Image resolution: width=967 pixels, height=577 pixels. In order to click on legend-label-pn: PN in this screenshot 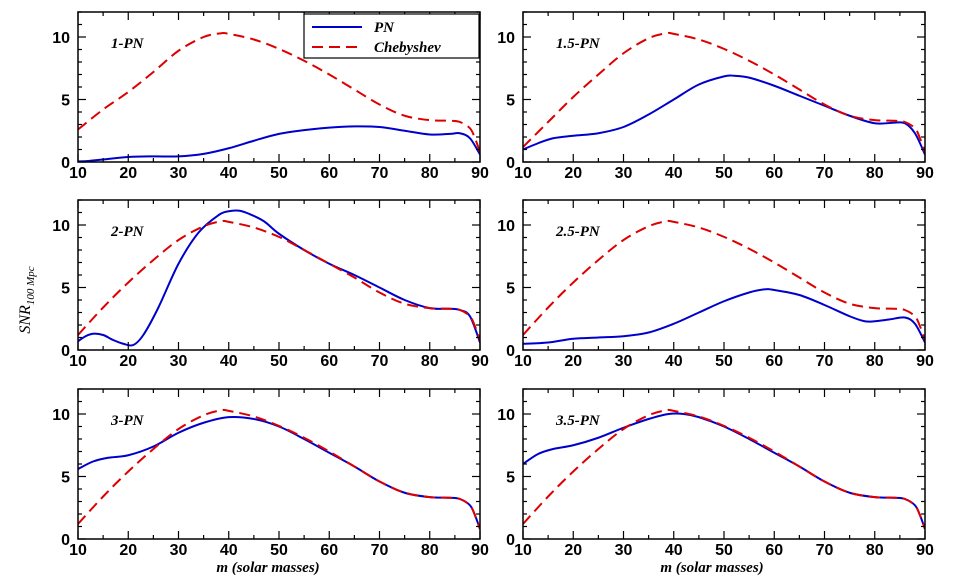, I will do `click(384, 28)`.